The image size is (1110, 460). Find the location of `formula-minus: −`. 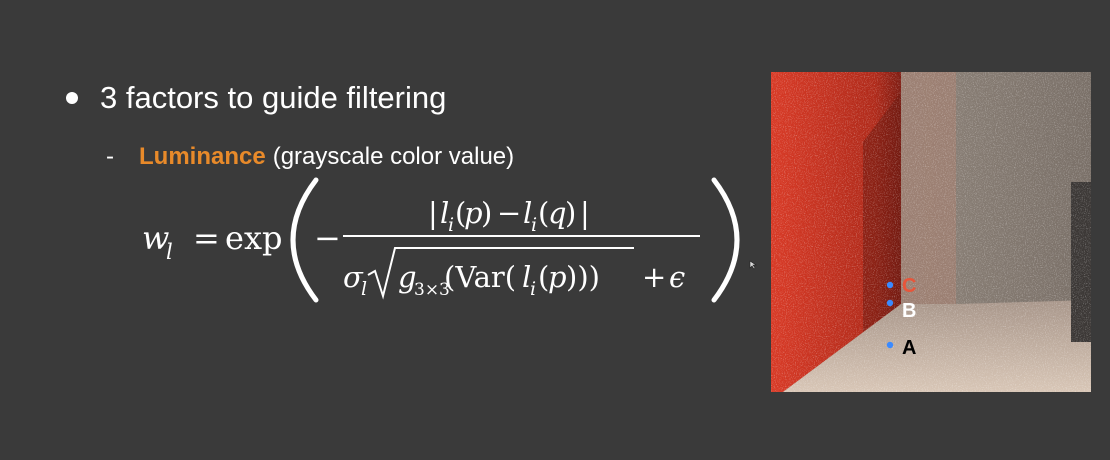

formula-minus: − is located at coordinates (327, 238).